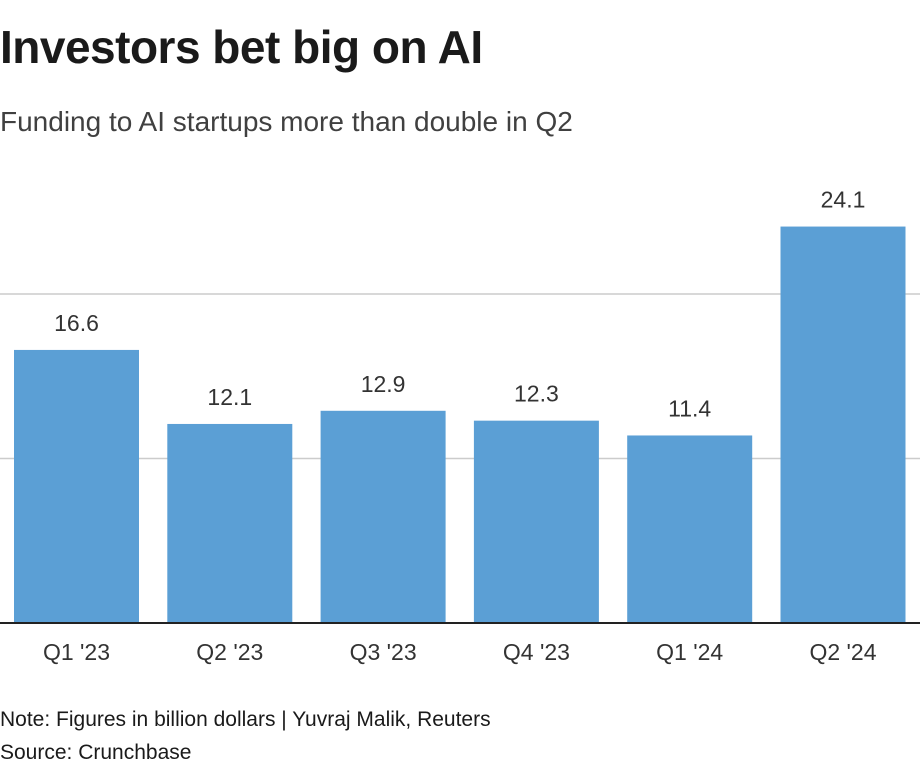  What do you see at coordinates (383, 652) in the screenshot?
I see `category-label-3: Q3 '23` at bounding box center [383, 652].